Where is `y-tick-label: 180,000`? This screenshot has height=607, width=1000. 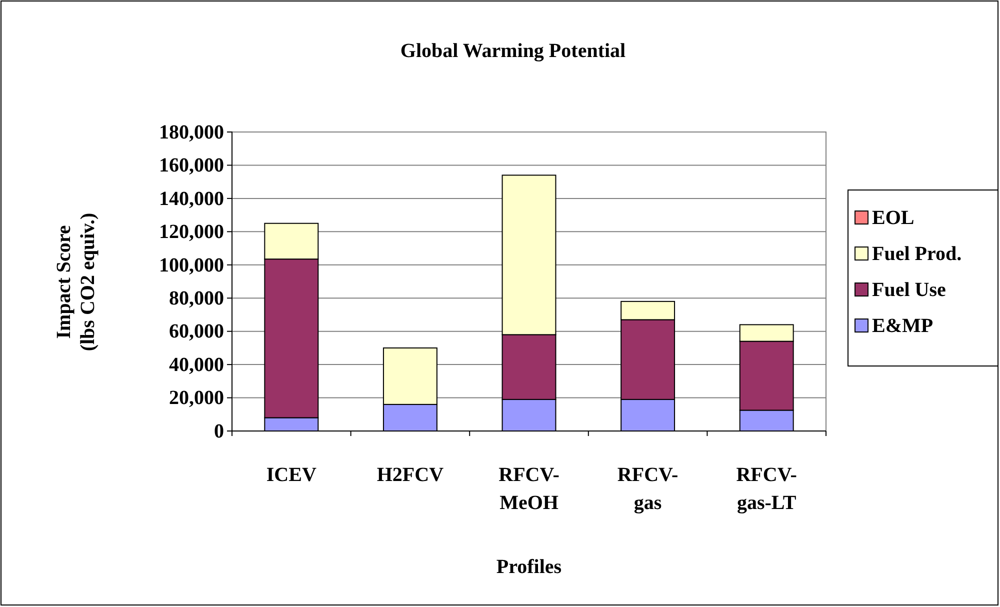 y-tick-label: 180,000 is located at coordinates (191, 132).